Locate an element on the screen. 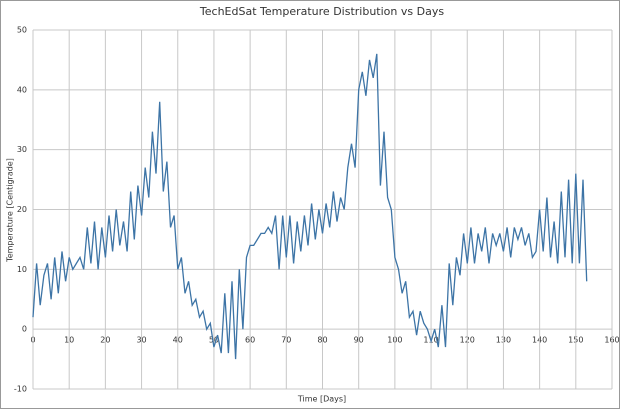 The width and height of the screenshot is (620, 413). y-tick-label: 30 is located at coordinates (22, 149).